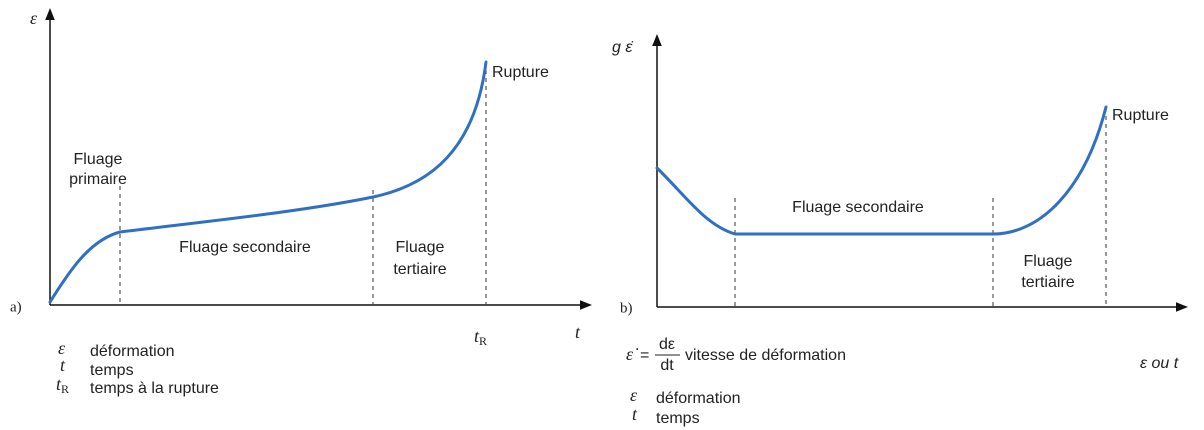  I want to click on fraction-numerator: dε, so click(667, 344).